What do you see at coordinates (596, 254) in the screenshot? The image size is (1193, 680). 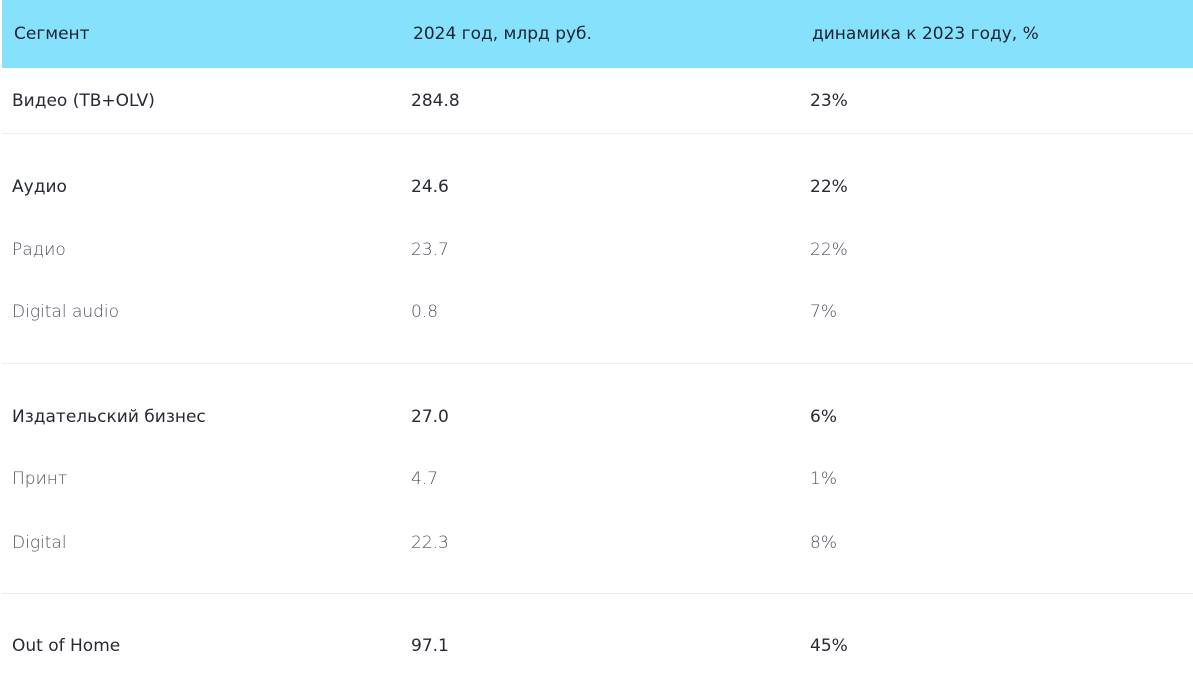 I see `table-row: Радио 23.7 22%` at bounding box center [596, 254].